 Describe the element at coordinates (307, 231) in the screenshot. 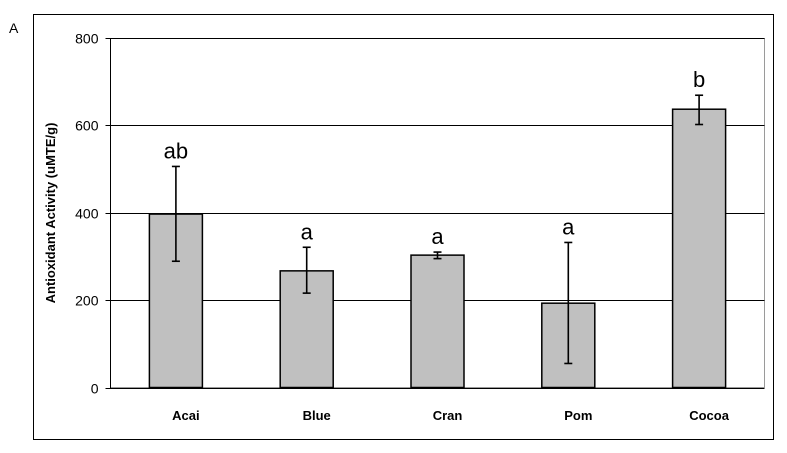

I see `significance-label-blue: a` at that location.